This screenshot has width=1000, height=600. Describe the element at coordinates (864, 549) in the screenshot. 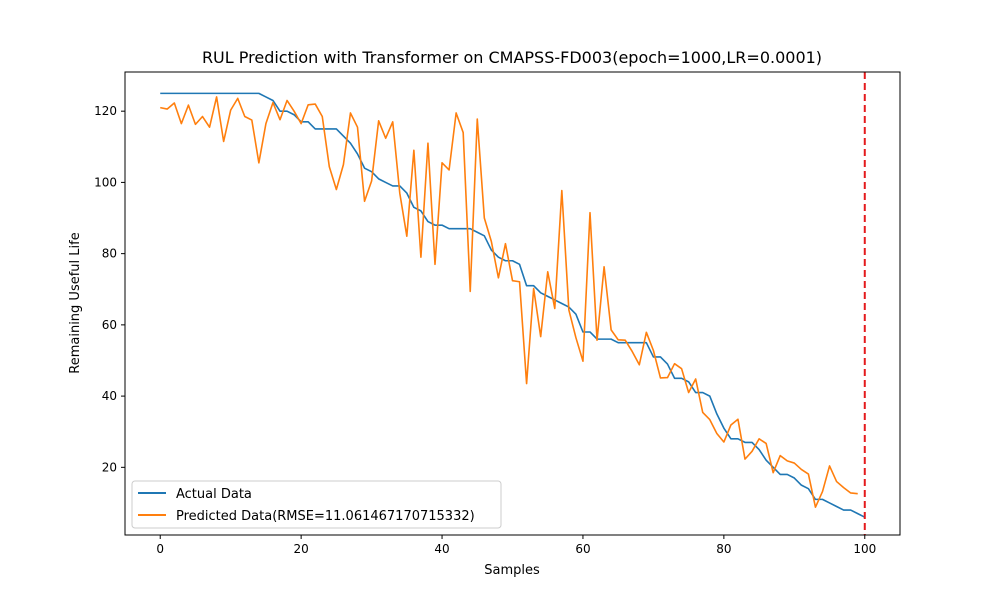

I see `x-tick-label: 100` at that location.